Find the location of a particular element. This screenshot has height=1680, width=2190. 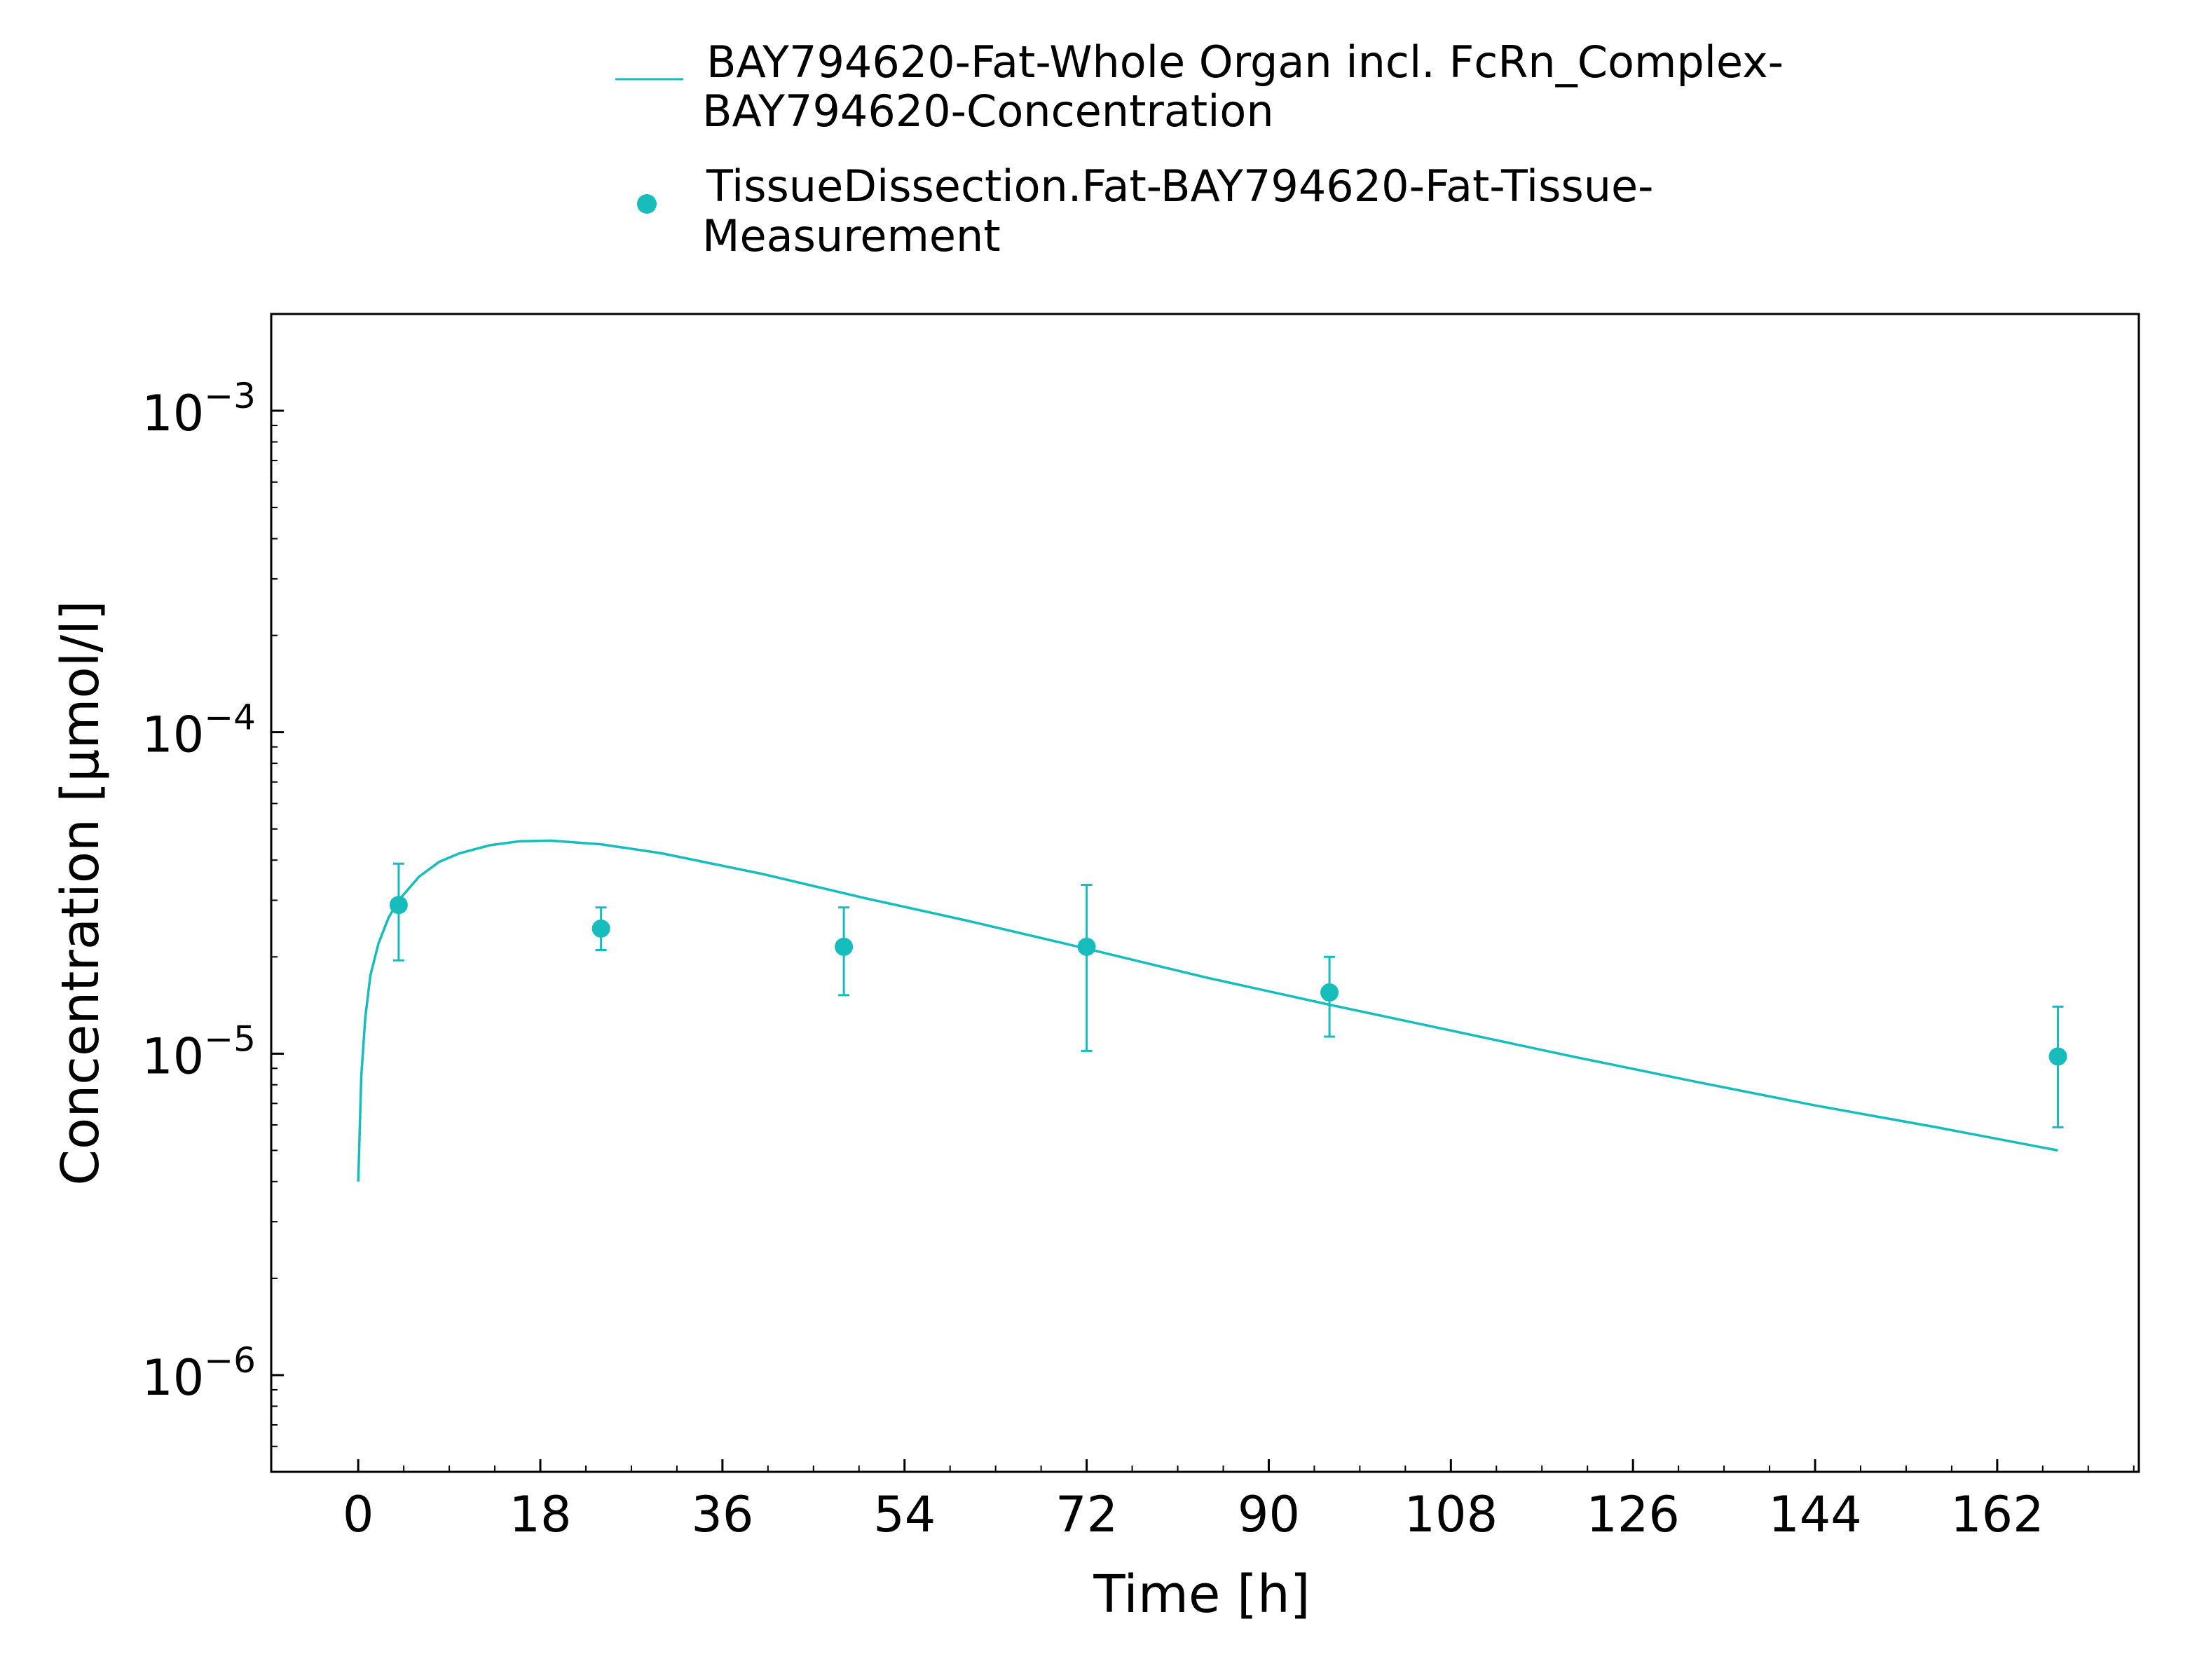

x-tick-label: 36 is located at coordinates (722, 1514).